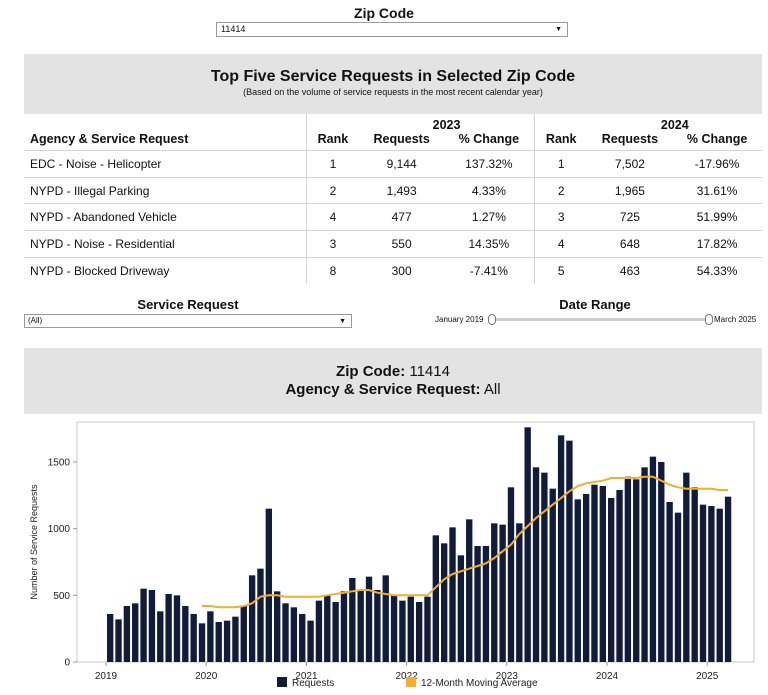 The height and width of the screenshot is (695, 768). Describe the element at coordinates (59, 463) in the screenshot. I see `y-tick-label: 1500` at that location.